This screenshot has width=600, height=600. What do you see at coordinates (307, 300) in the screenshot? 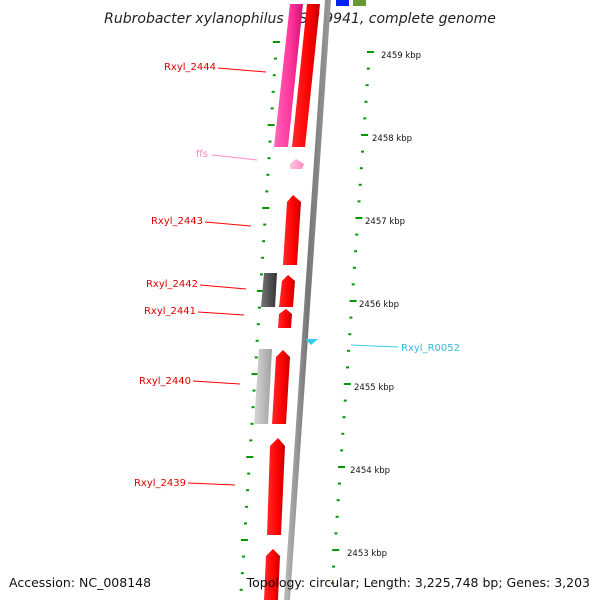
I see `genome-backbone` at bounding box center [307, 300].